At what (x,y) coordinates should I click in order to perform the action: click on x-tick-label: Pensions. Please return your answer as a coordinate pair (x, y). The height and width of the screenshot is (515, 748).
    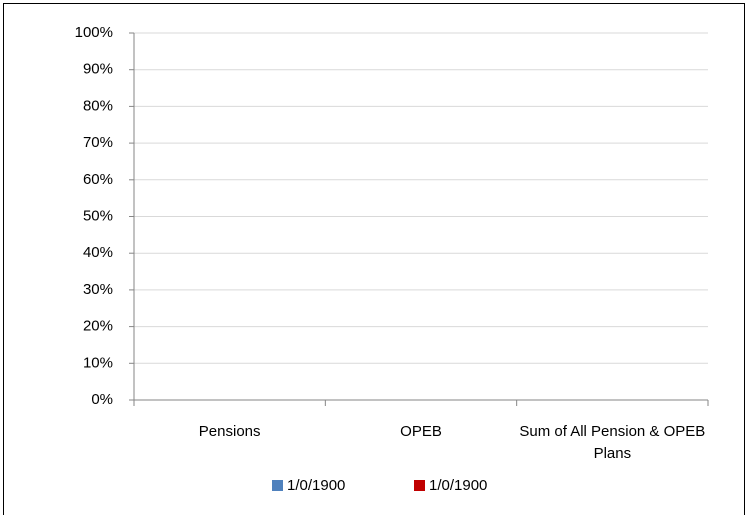
    Looking at the image, I should click on (229, 431).